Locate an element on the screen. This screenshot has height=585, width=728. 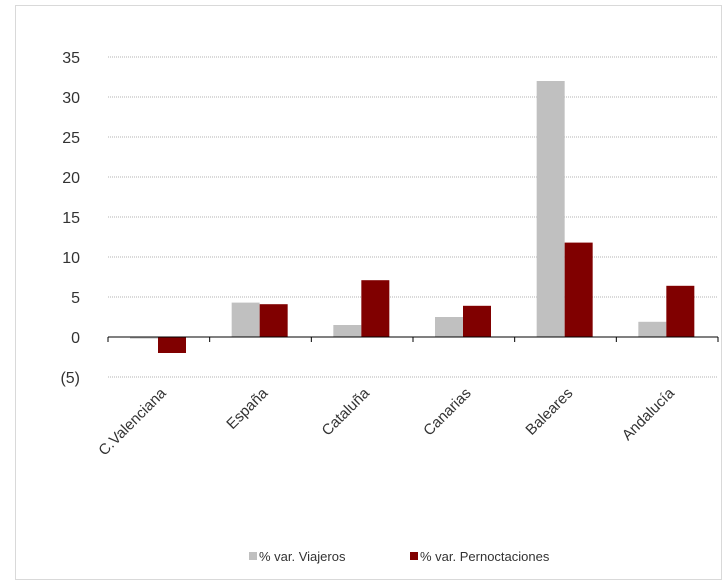
x-tick-label: Cataluña is located at coordinates (346, 411).